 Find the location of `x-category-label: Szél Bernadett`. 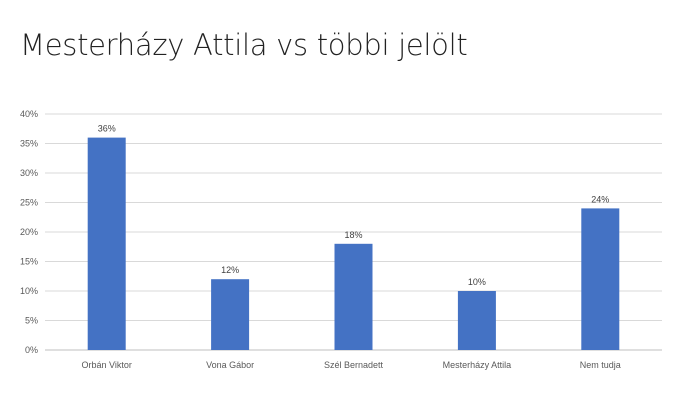

x-category-label: Szél Bernadett is located at coordinates (354, 365).